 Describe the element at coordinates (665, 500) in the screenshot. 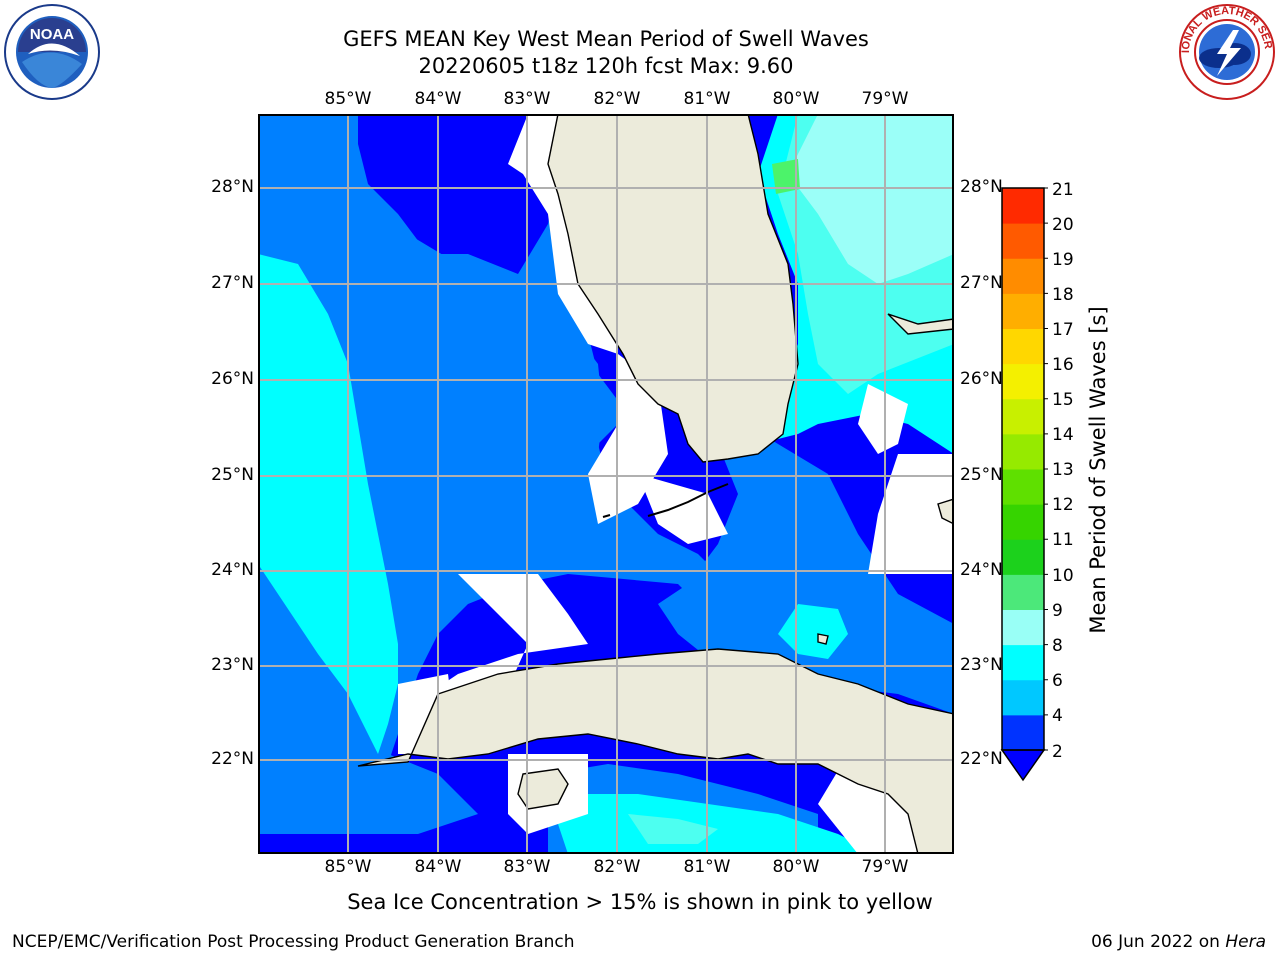

I see `florida-keys` at that location.